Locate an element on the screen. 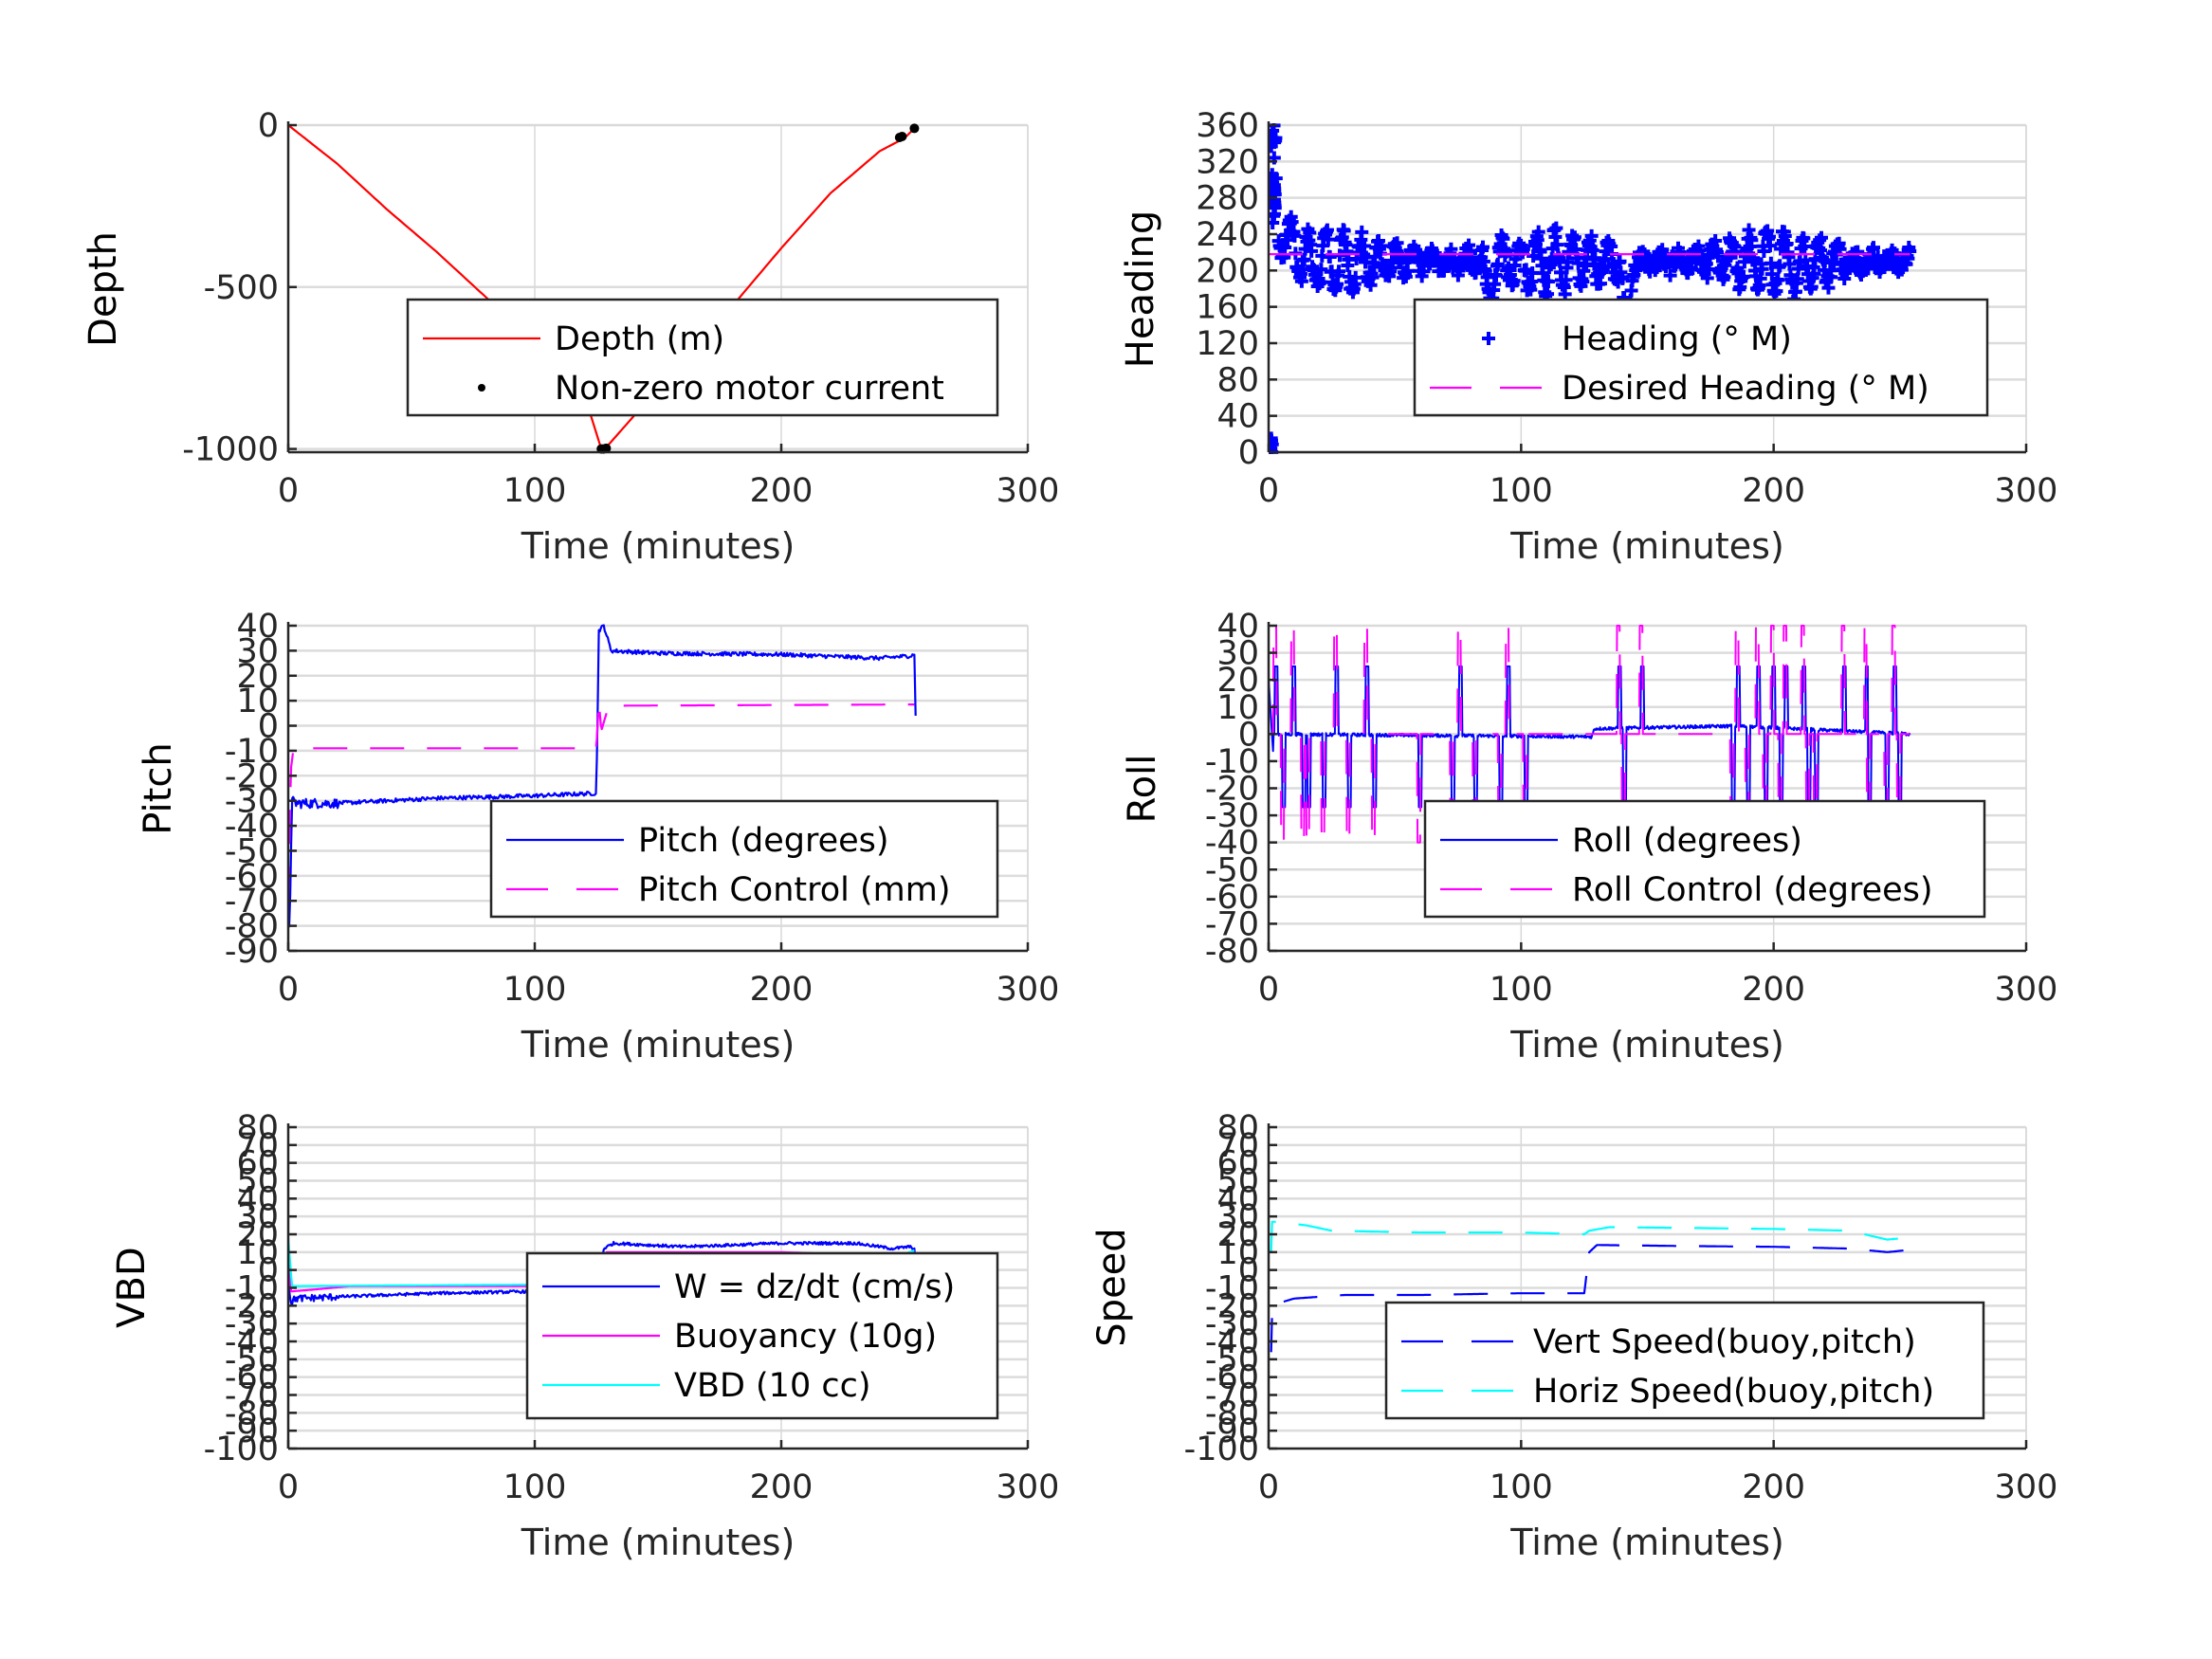  heading-xlabel: Time (minutes) is located at coordinates (1646, 546).